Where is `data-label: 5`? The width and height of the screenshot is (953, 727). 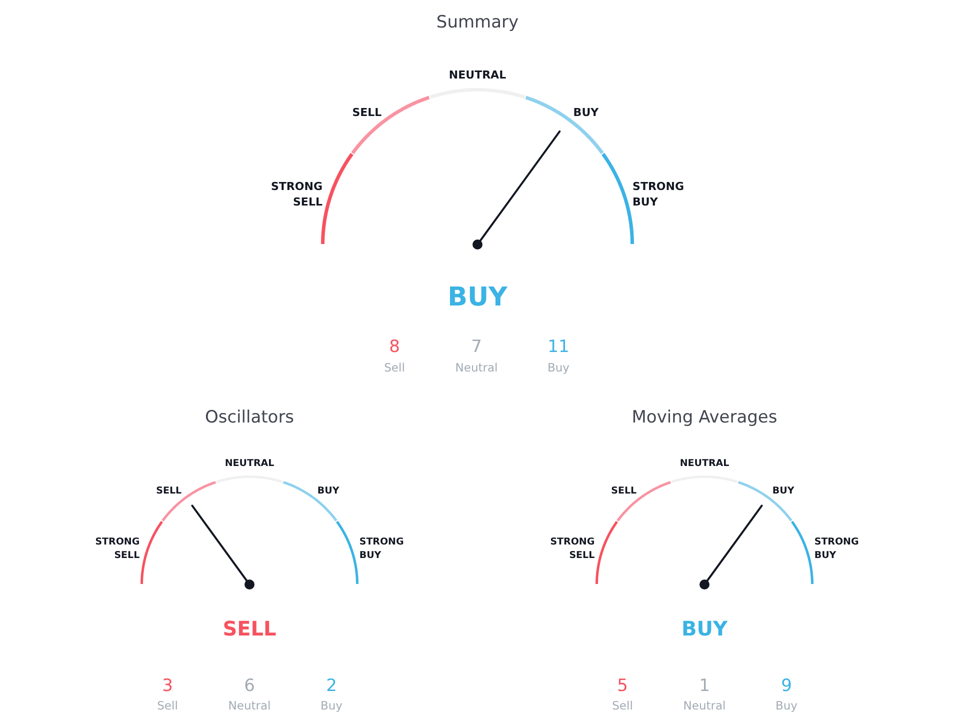
data-label: 5 is located at coordinates (622, 686).